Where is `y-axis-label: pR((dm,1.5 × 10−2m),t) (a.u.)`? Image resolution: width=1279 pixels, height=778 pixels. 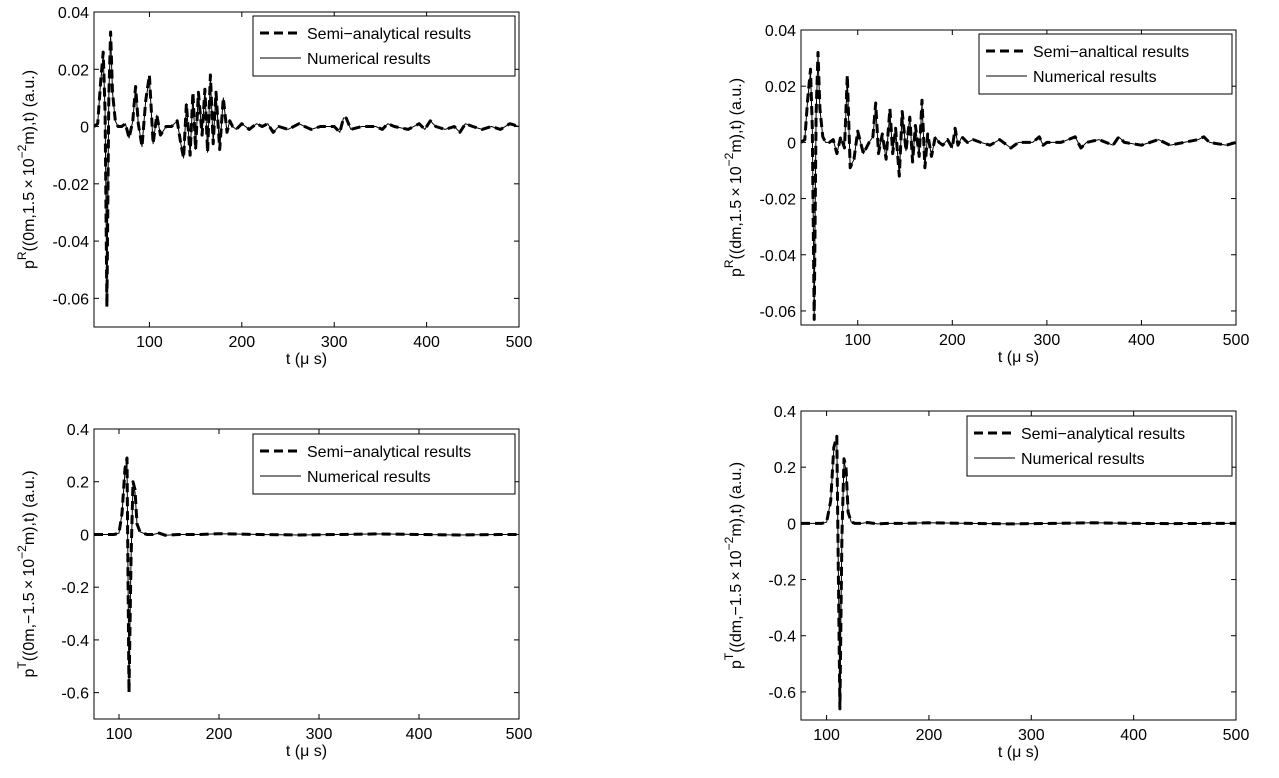 y-axis-label: pR((dm,1.5 × 10−2m),t) (a.u.) is located at coordinates (733, 177).